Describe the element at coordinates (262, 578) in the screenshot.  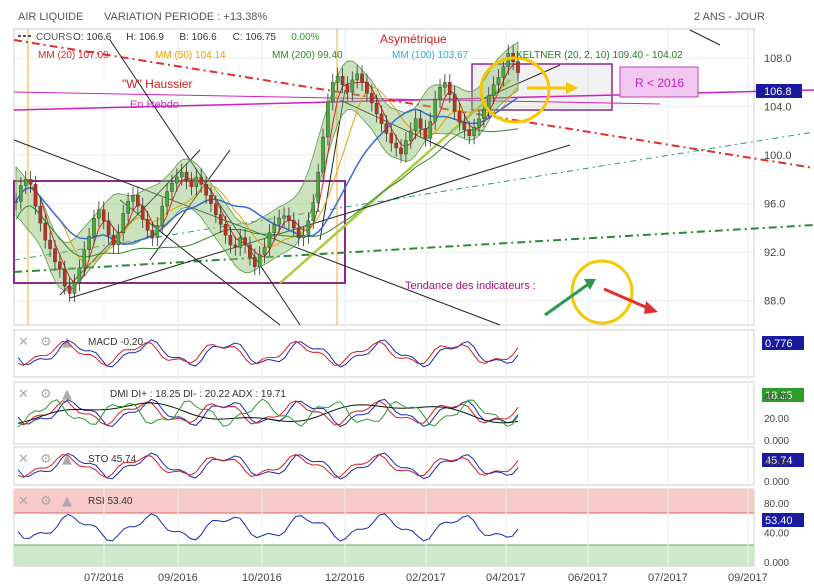
I see `x-tick-label: 10/2016` at that location.